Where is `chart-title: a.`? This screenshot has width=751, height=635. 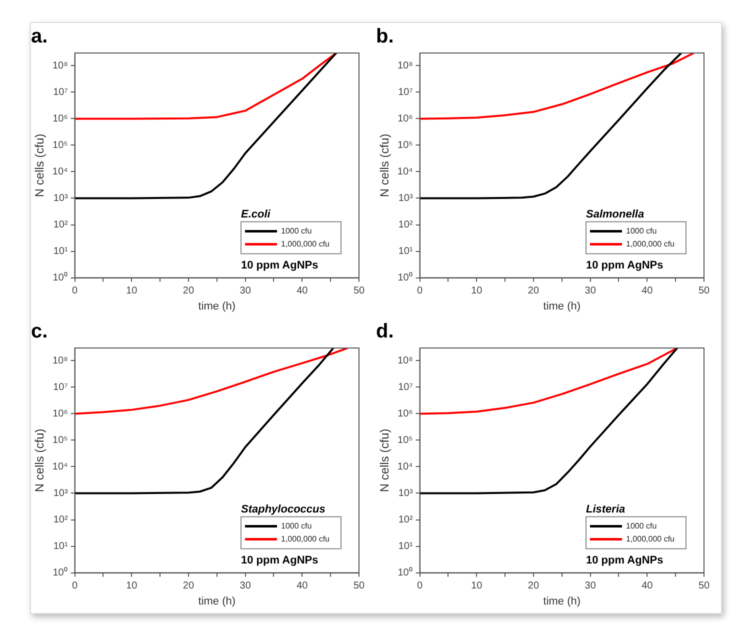 chart-title: a. is located at coordinates (39, 37).